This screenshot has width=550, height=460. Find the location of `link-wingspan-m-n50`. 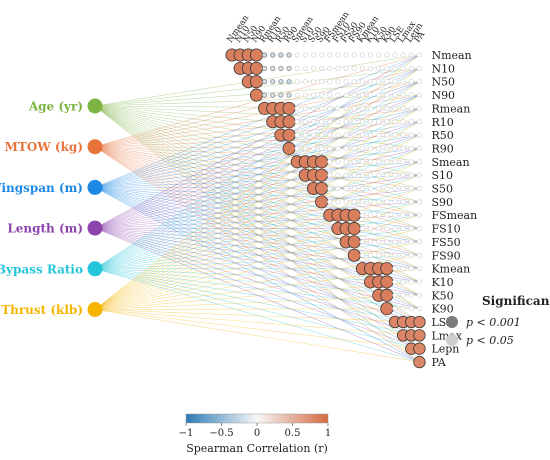

link-wingspan-m-n50 is located at coordinates (257, 134).